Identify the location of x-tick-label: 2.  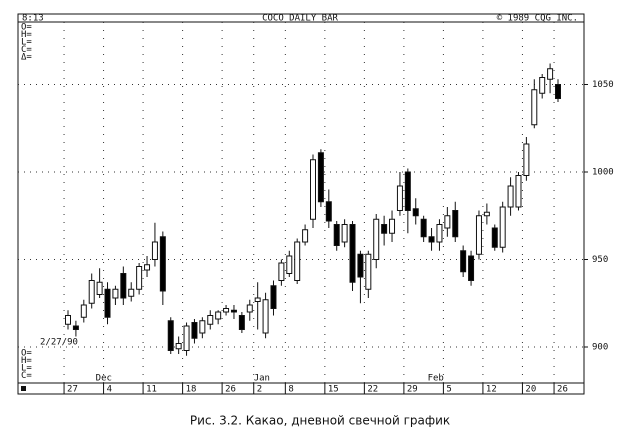
(259, 390).